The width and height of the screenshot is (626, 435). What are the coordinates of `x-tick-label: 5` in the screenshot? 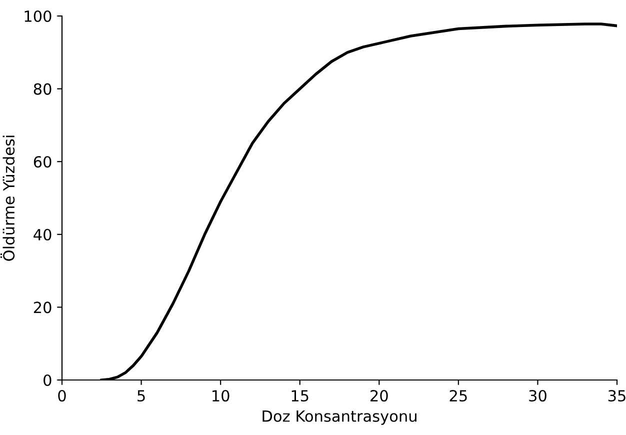 It's located at (141, 396).